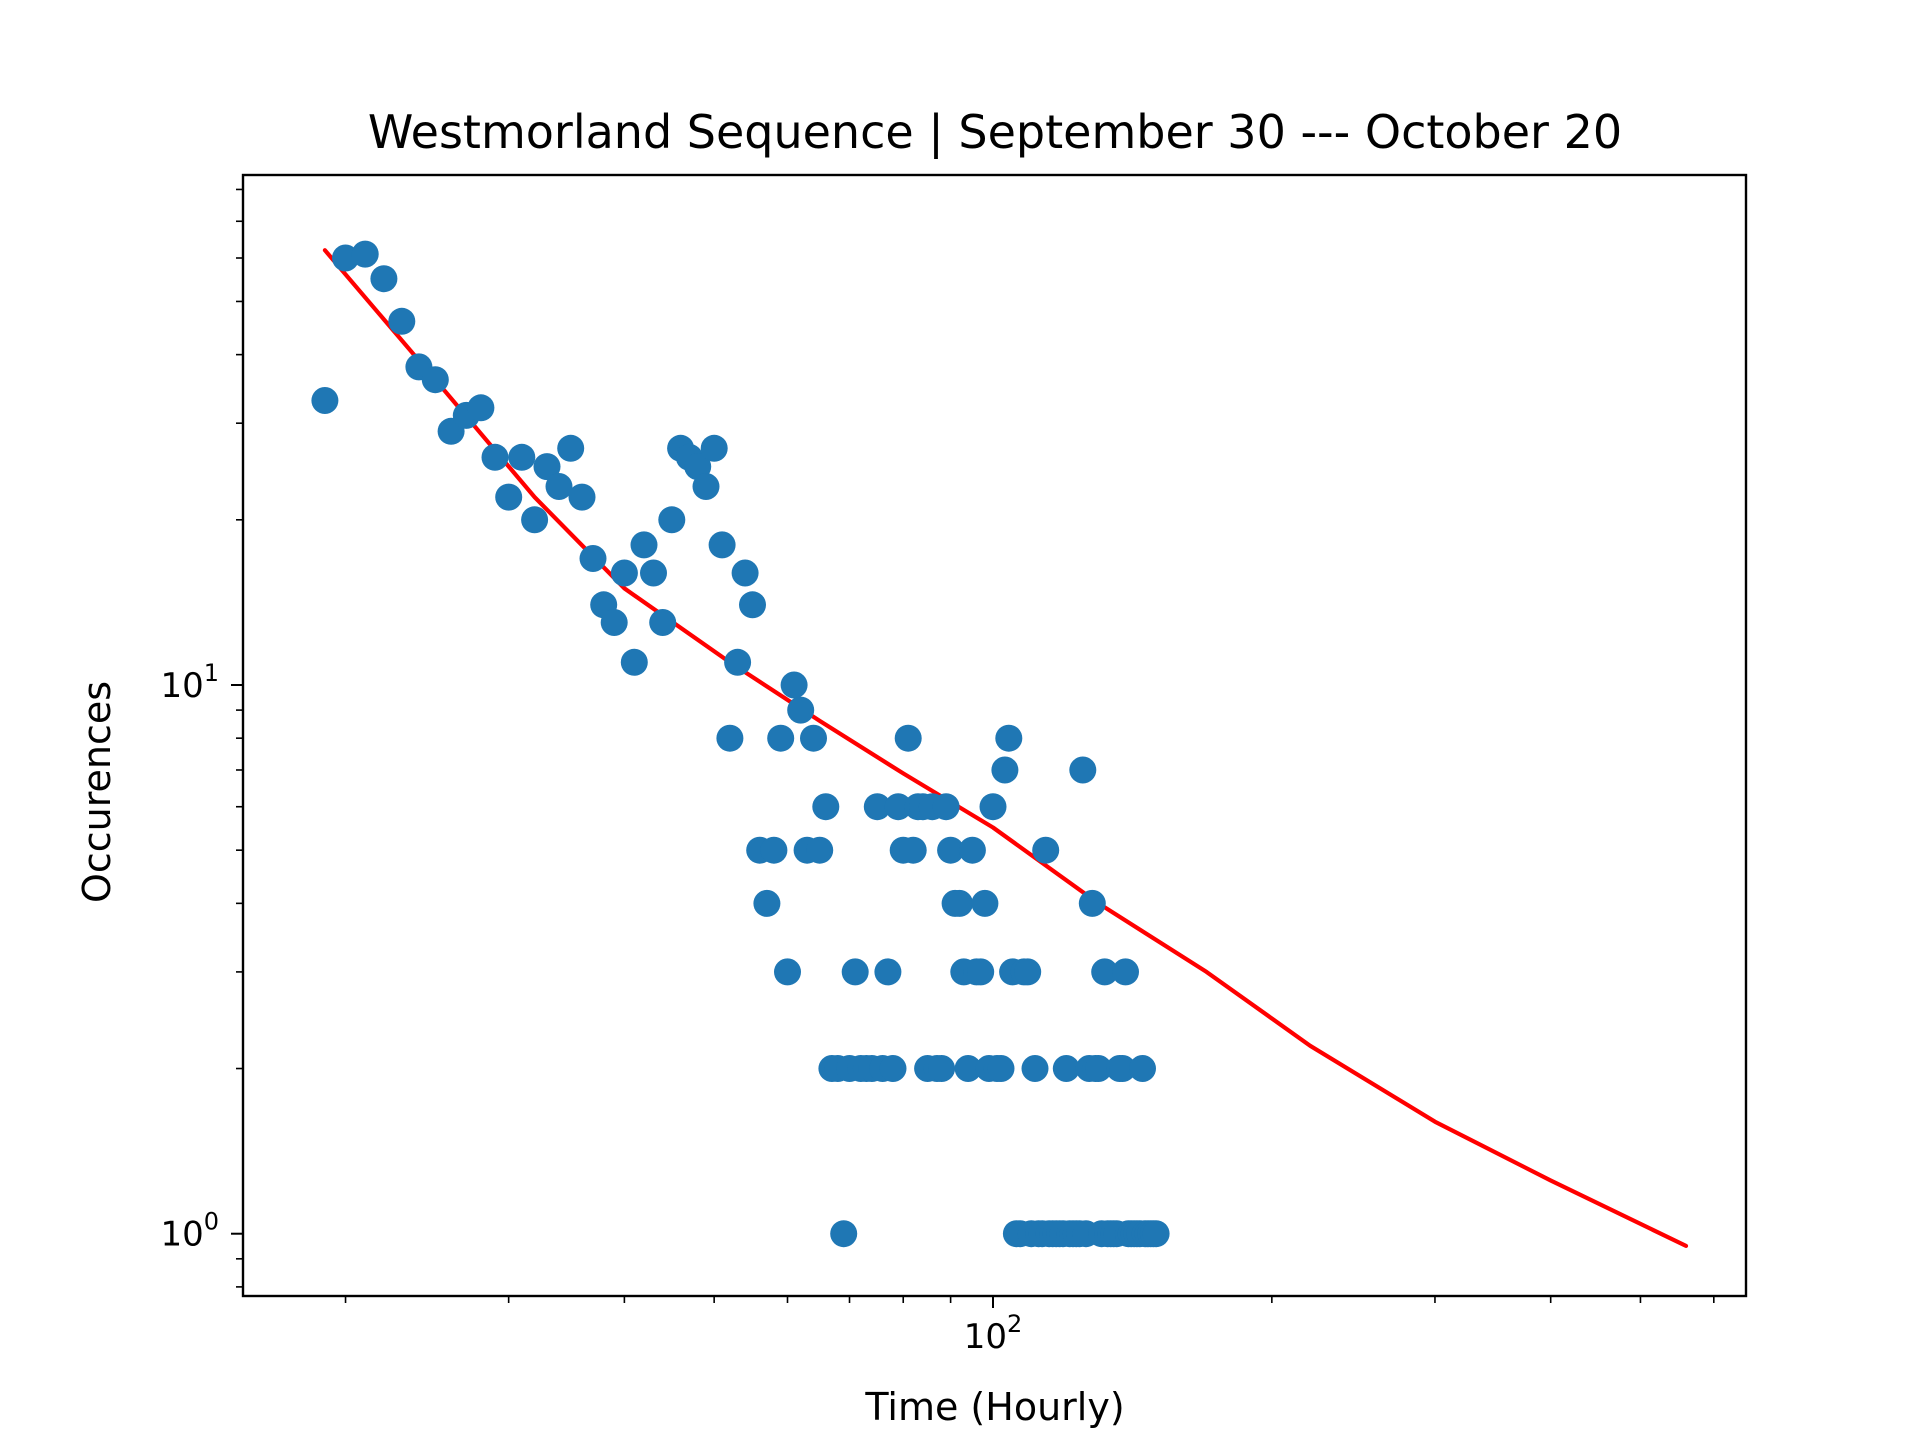  I want to click on x-axis-label: Time (Hourly), so click(994, 1407).